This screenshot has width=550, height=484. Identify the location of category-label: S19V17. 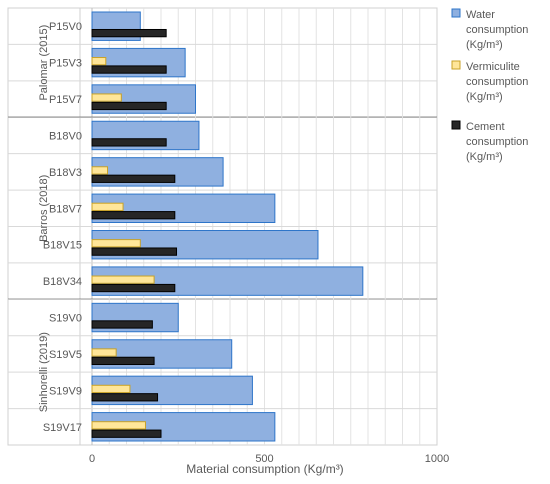
(62, 428).